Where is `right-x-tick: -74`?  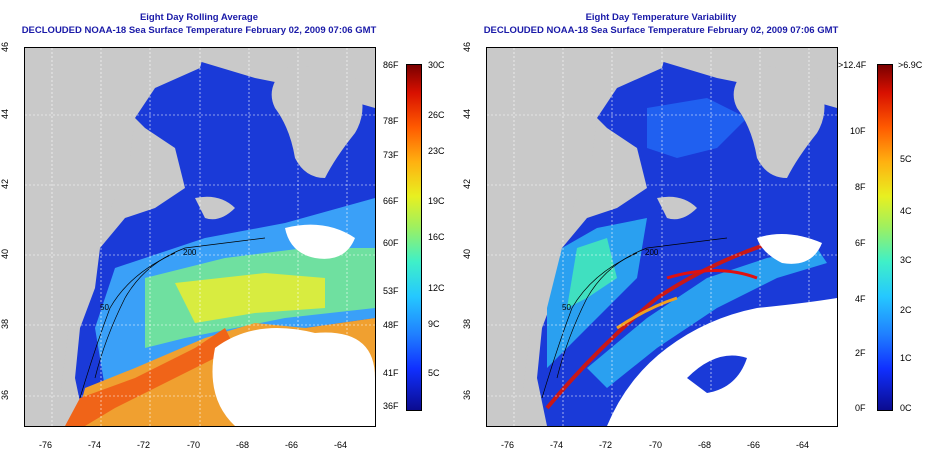 right-x-tick: -74 is located at coordinates (557, 445).